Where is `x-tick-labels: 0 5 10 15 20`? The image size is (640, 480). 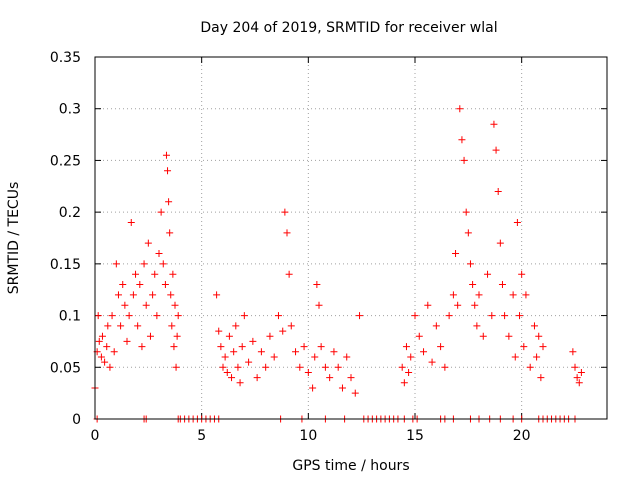 x-tick-labels: 0 5 10 15 20 is located at coordinates (311, 436).